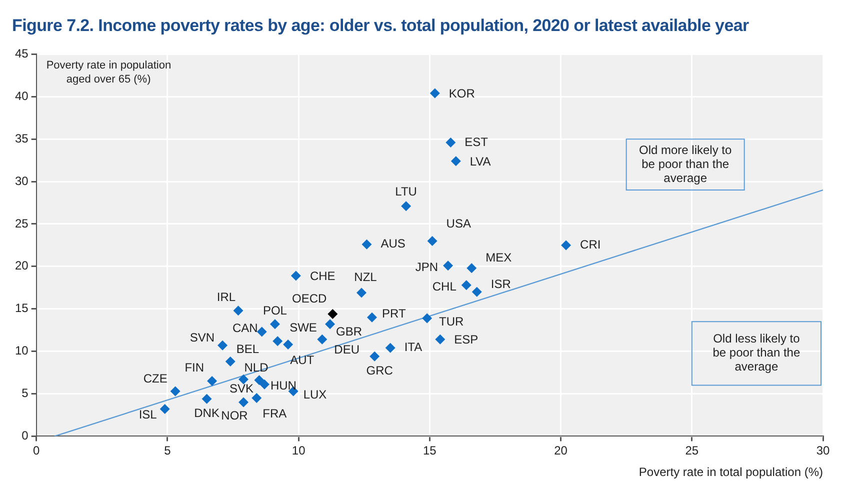 This screenshot has height=487, width=843. I want to click on data-label: CZE, so click(155, 379).